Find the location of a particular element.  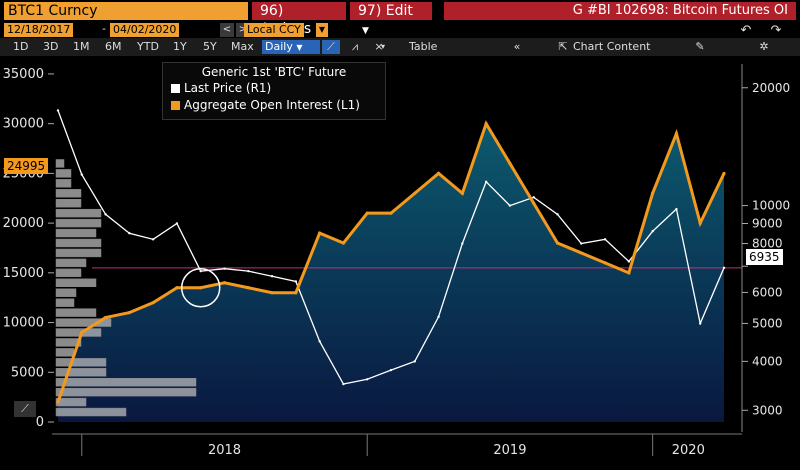

cursor-icon: ⇱ is located at coordinates (563, 46).